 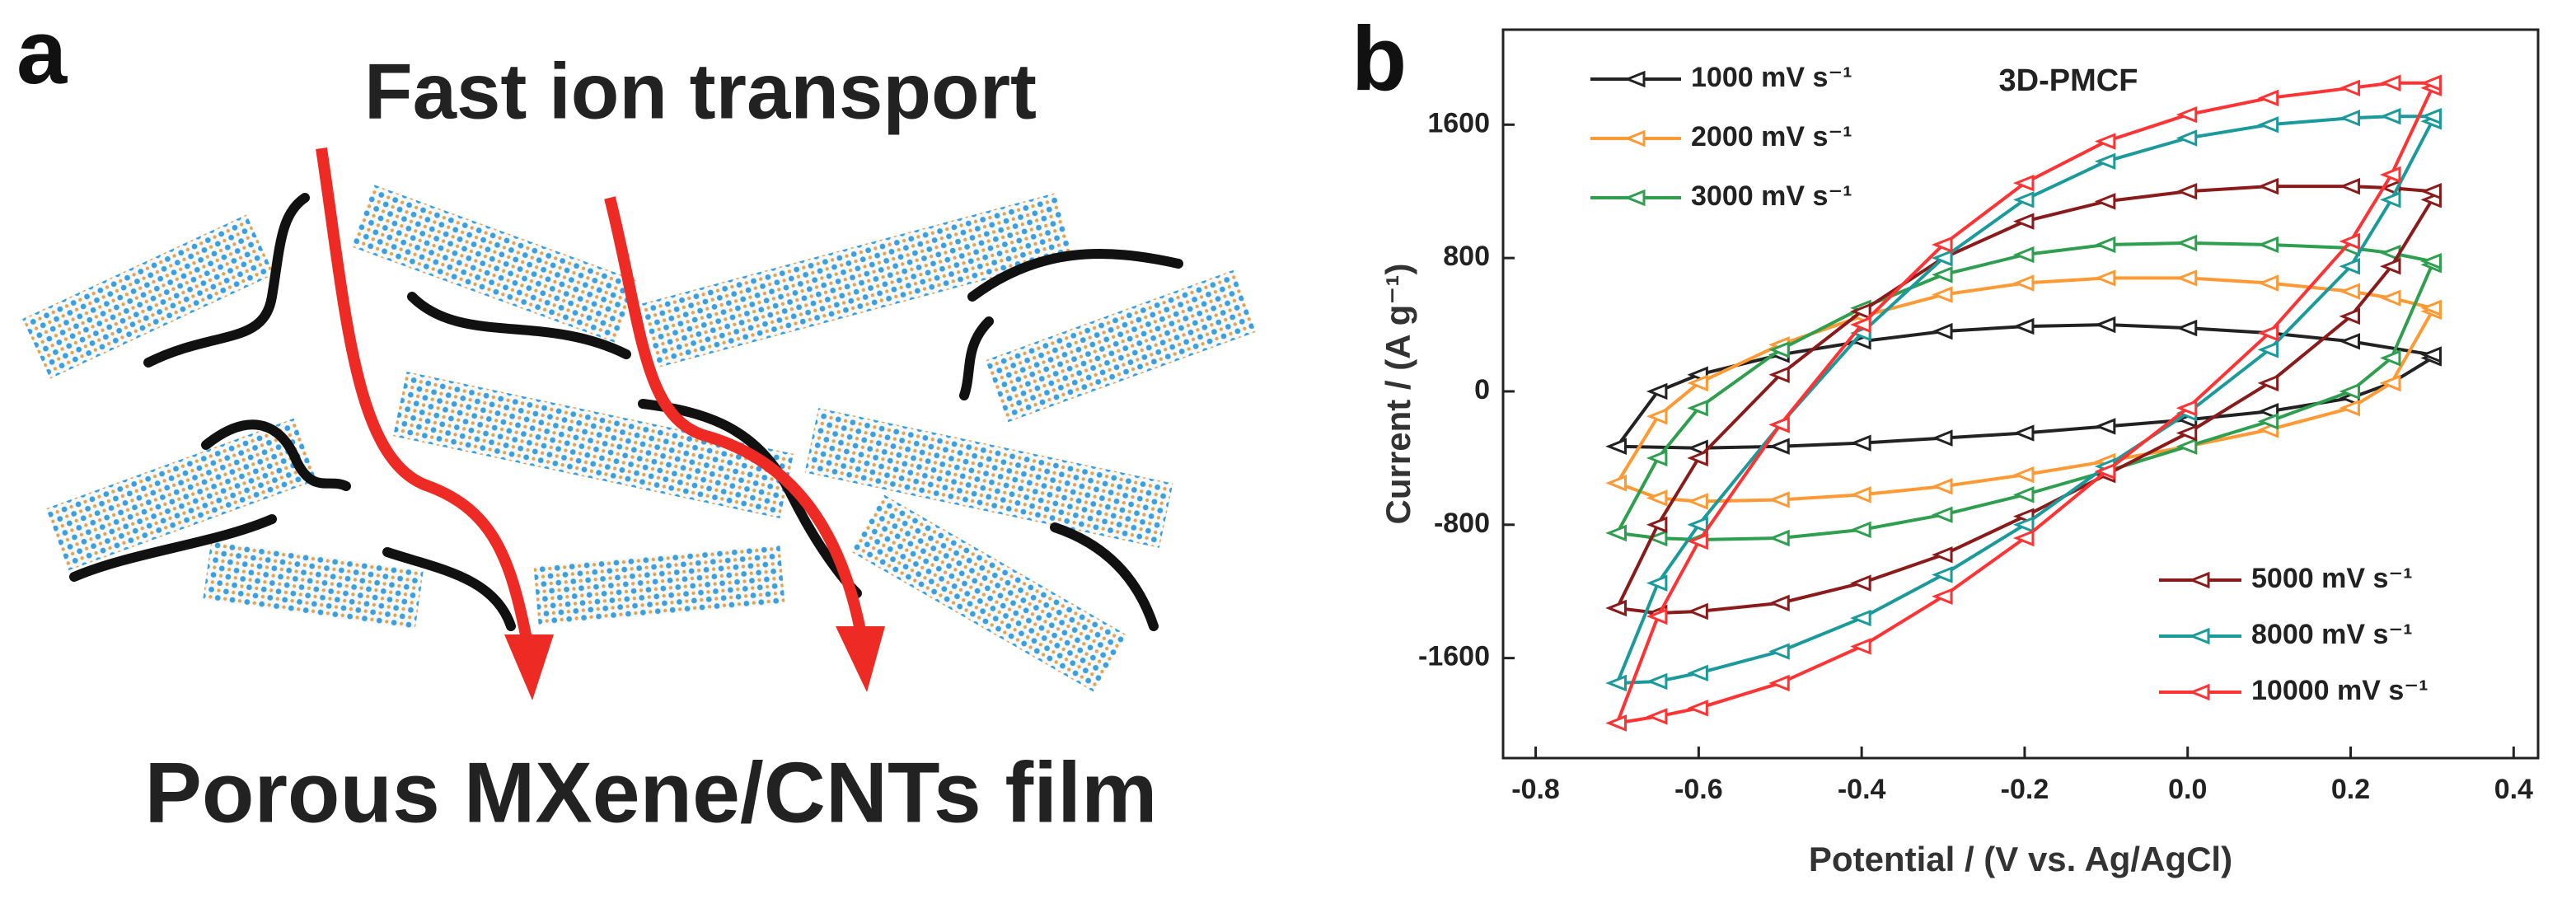 What do you see at coordinates (2339, 690) in the screenshot?
I see `legend-label: 10000 mV s⁻¹` at bounding box center [2339, 690].